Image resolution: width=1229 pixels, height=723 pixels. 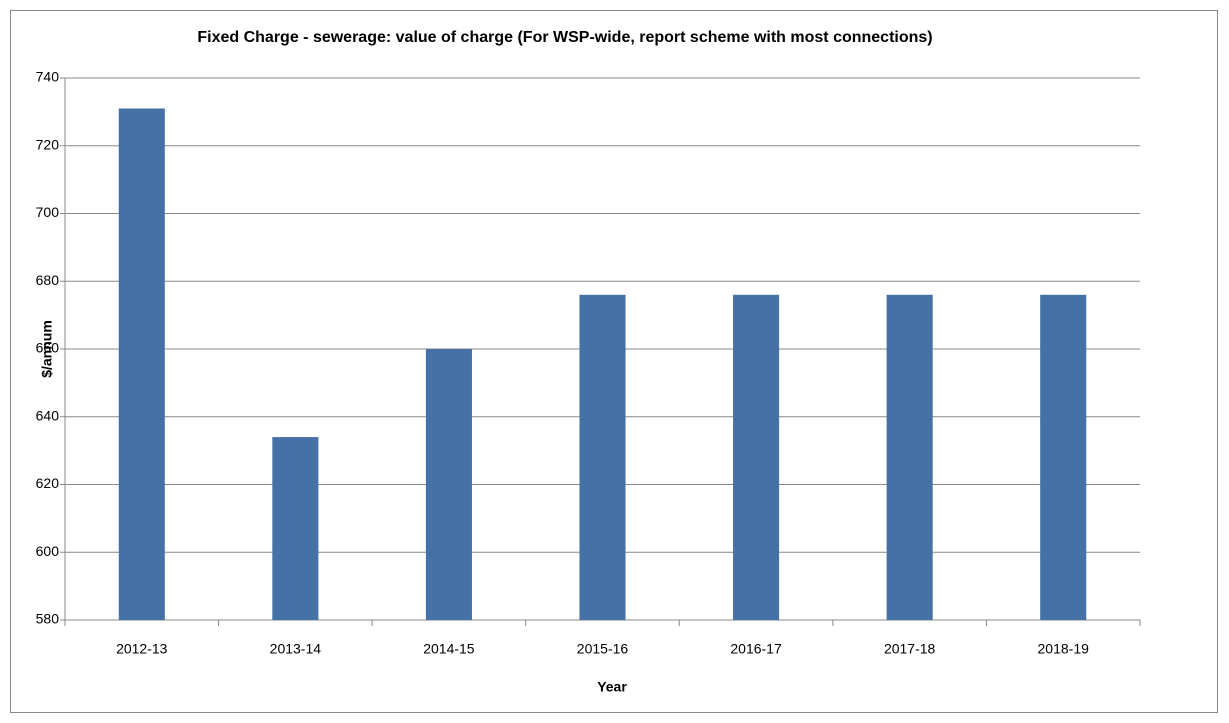 What do you see at coordinates (48, 280) in the screenshot?
I see `y-tick-label: 680` at bounding box center [48, 280].